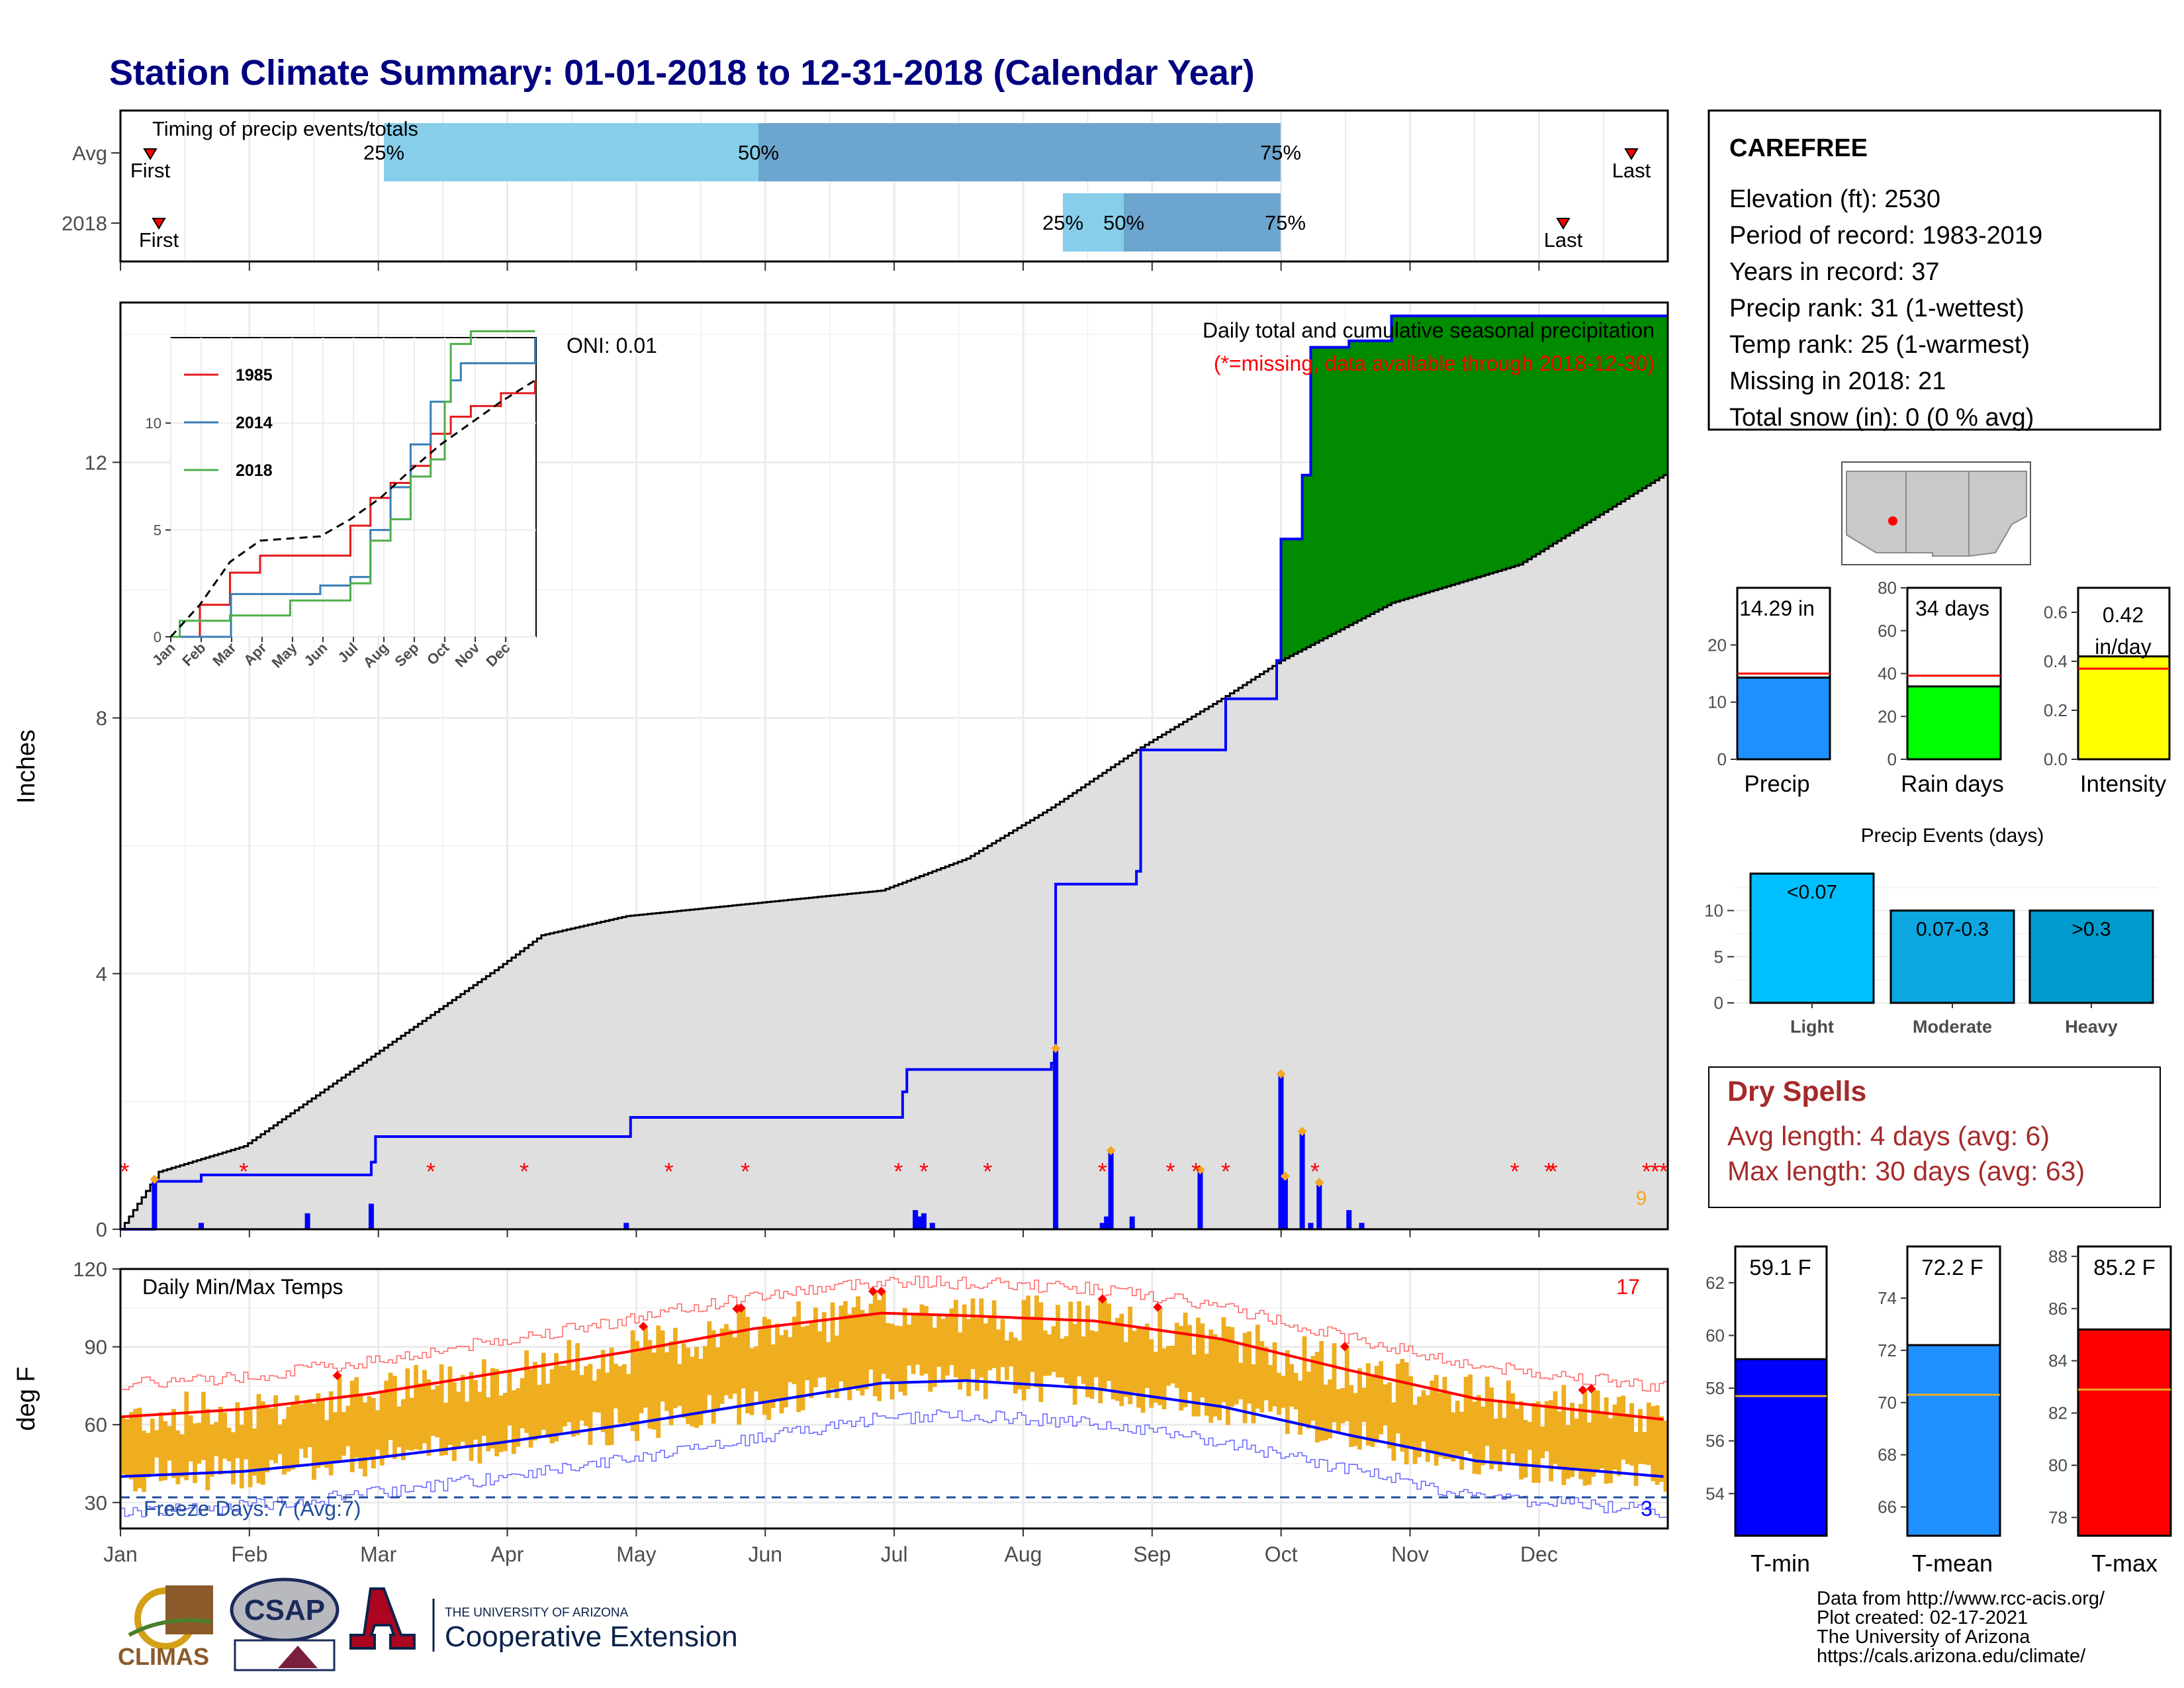  What do you see at coordinates (165, 1627) in the screenshot?
I see `climas-logo: CLIMAS` at bounding box center [165, 1627].